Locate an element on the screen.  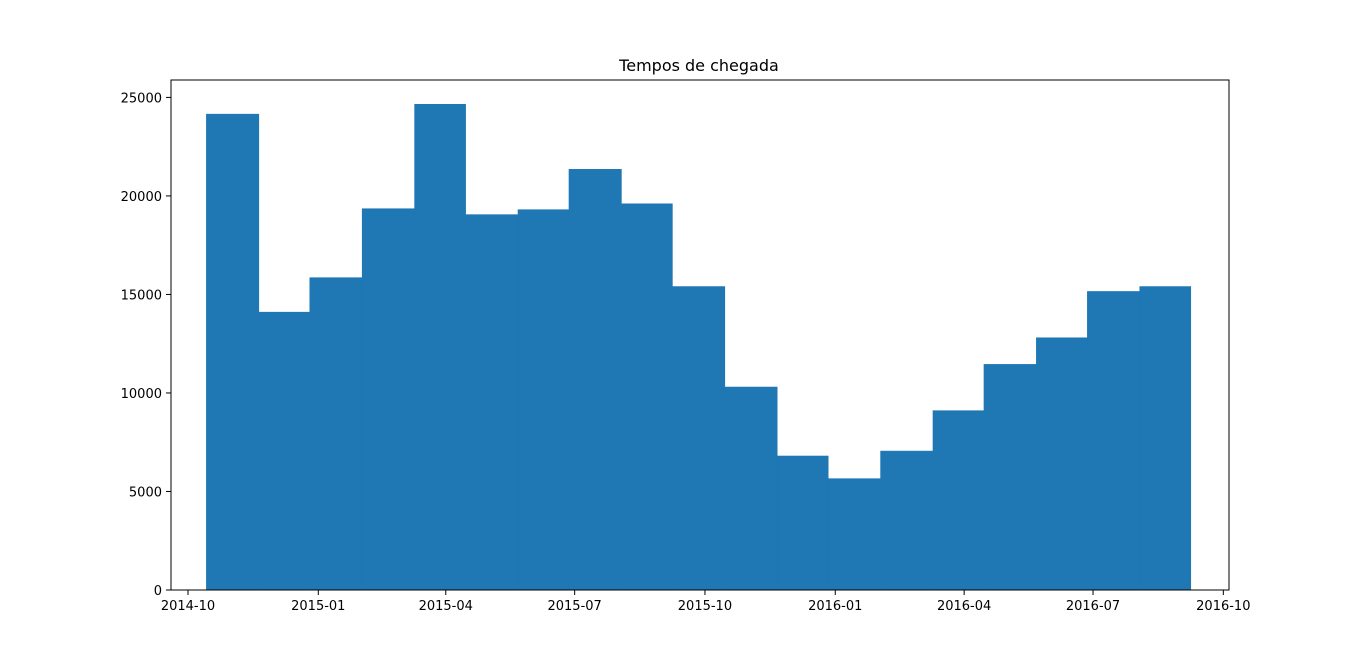
y-tick-label: 5000 is located at coordinates (145, 492).